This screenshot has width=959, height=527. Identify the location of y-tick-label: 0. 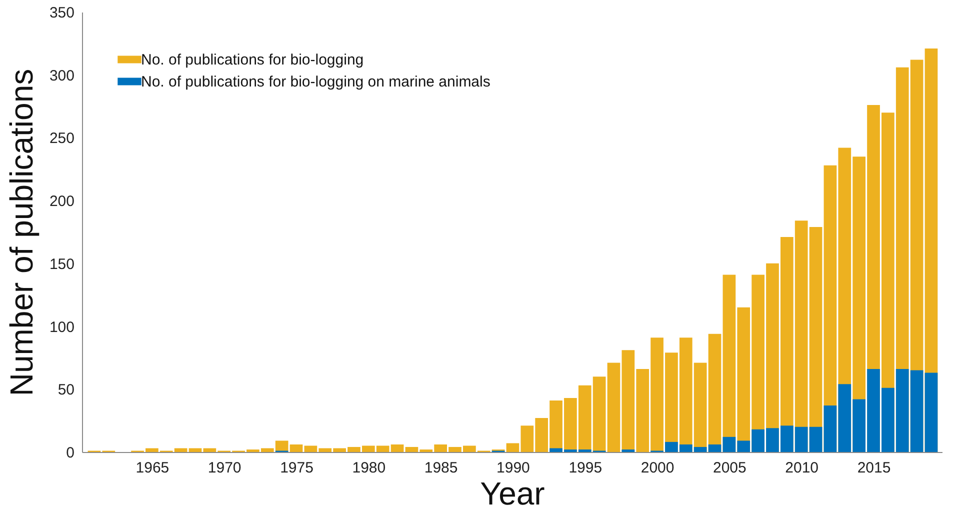
(70, 453).